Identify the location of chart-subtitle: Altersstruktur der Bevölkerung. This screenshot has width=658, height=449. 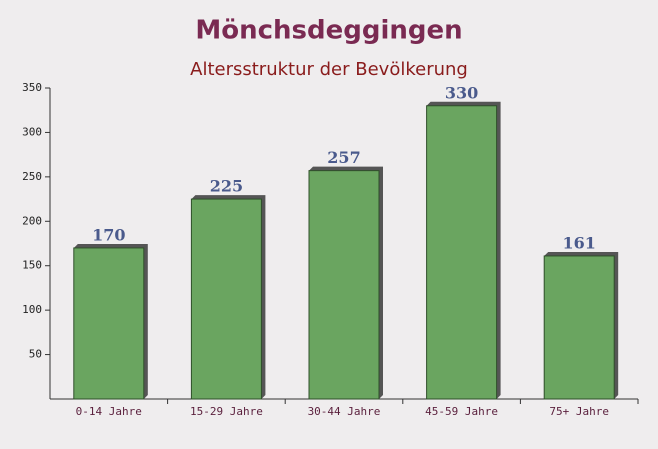
(329, 69).